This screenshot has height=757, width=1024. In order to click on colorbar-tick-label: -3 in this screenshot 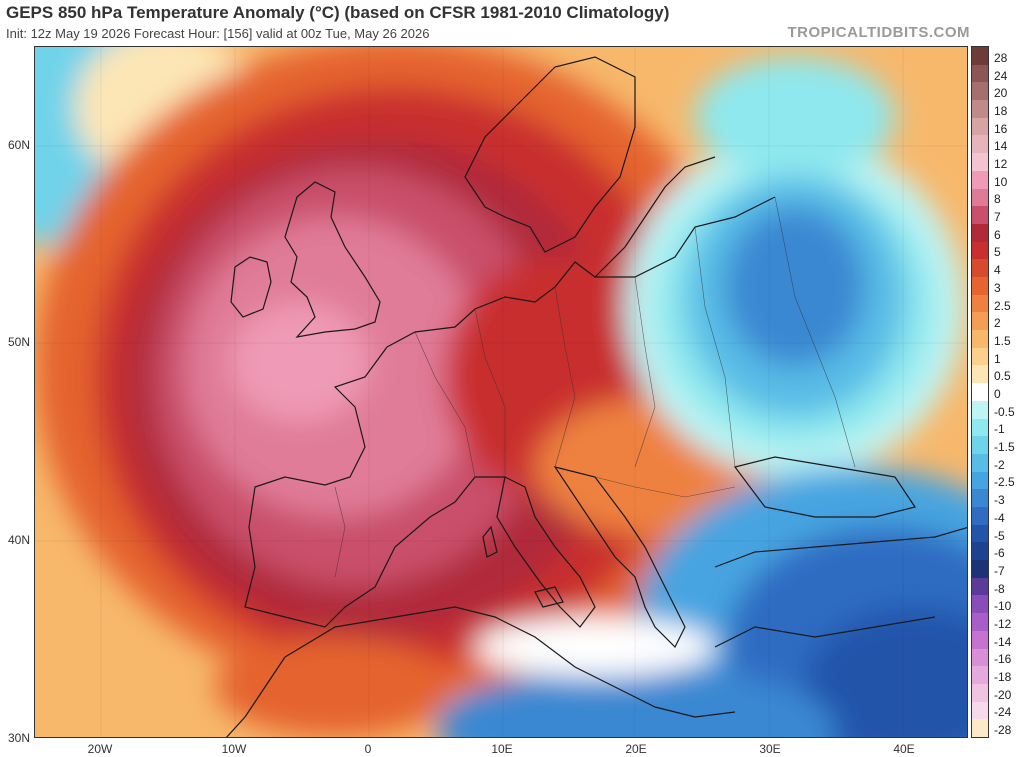, I will do `click(999, 500)`.